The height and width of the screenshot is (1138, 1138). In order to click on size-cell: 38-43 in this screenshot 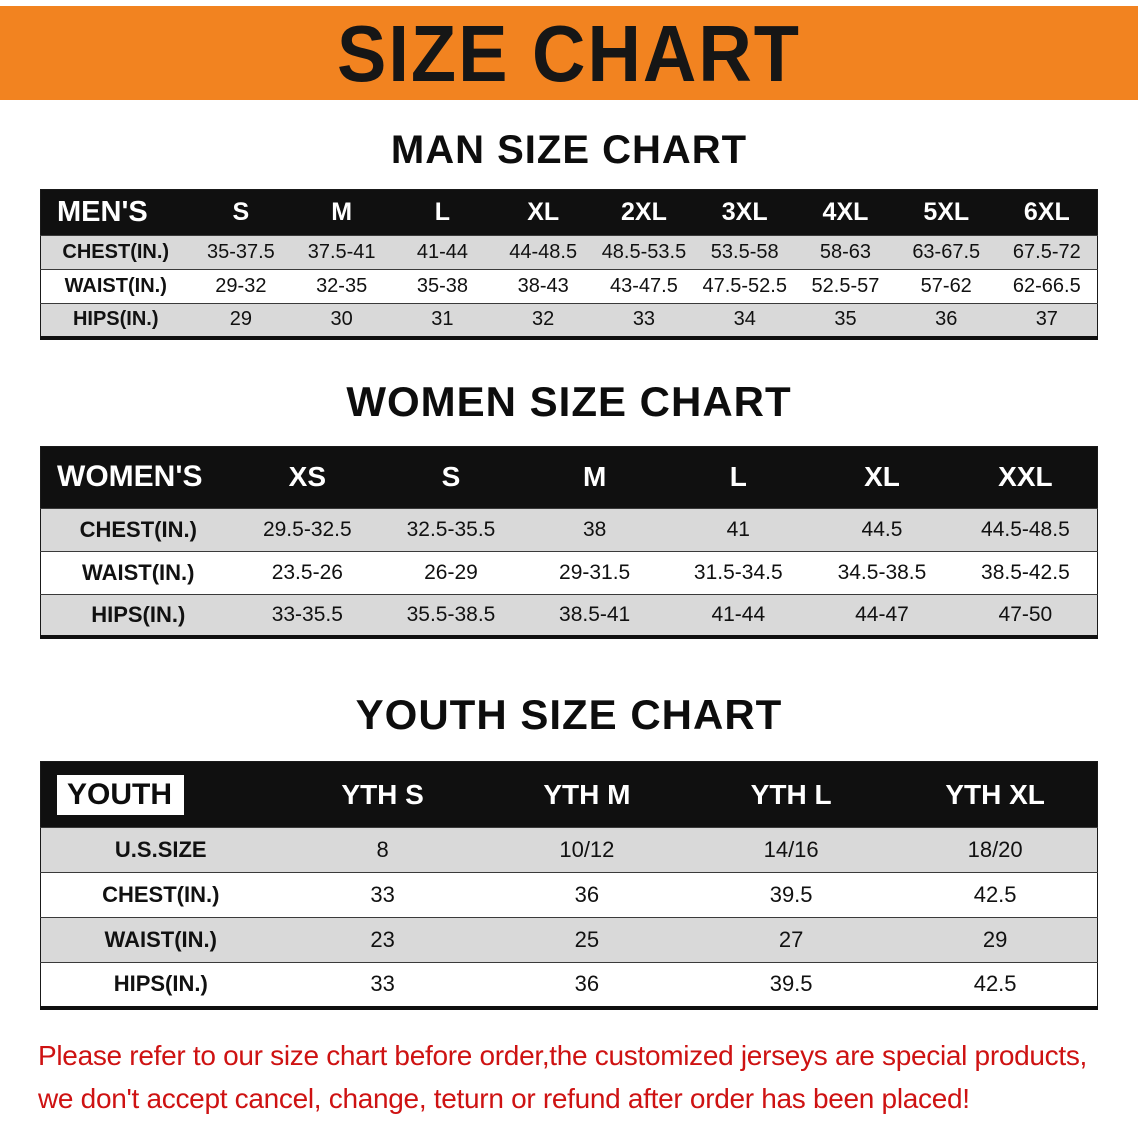, I will do `click(543, 286)`.